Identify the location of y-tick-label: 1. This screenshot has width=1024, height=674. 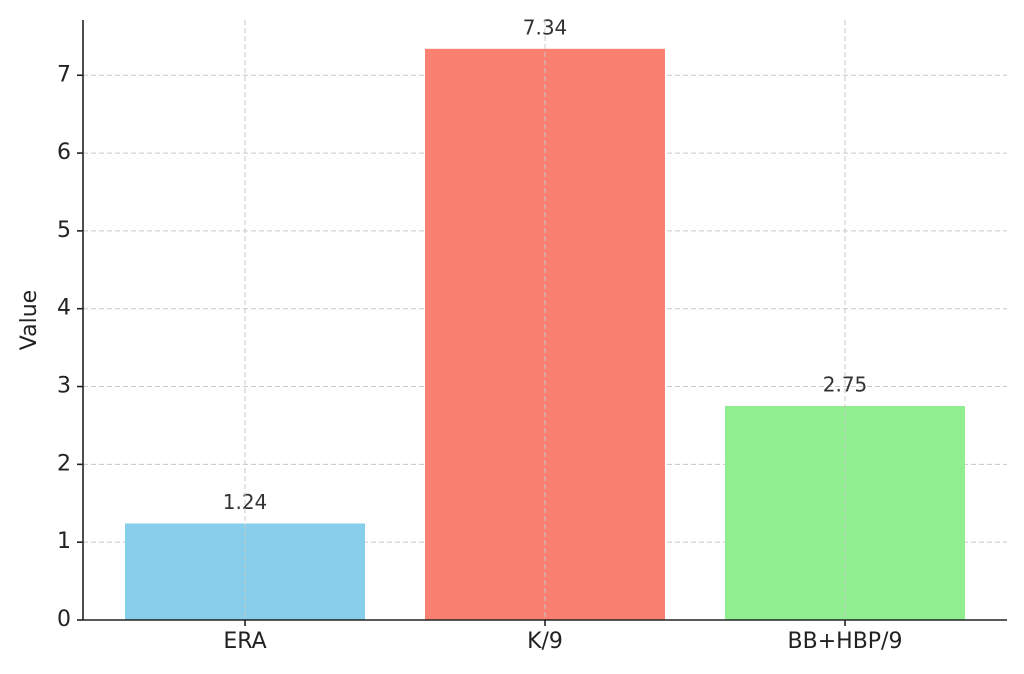
(64, 541).